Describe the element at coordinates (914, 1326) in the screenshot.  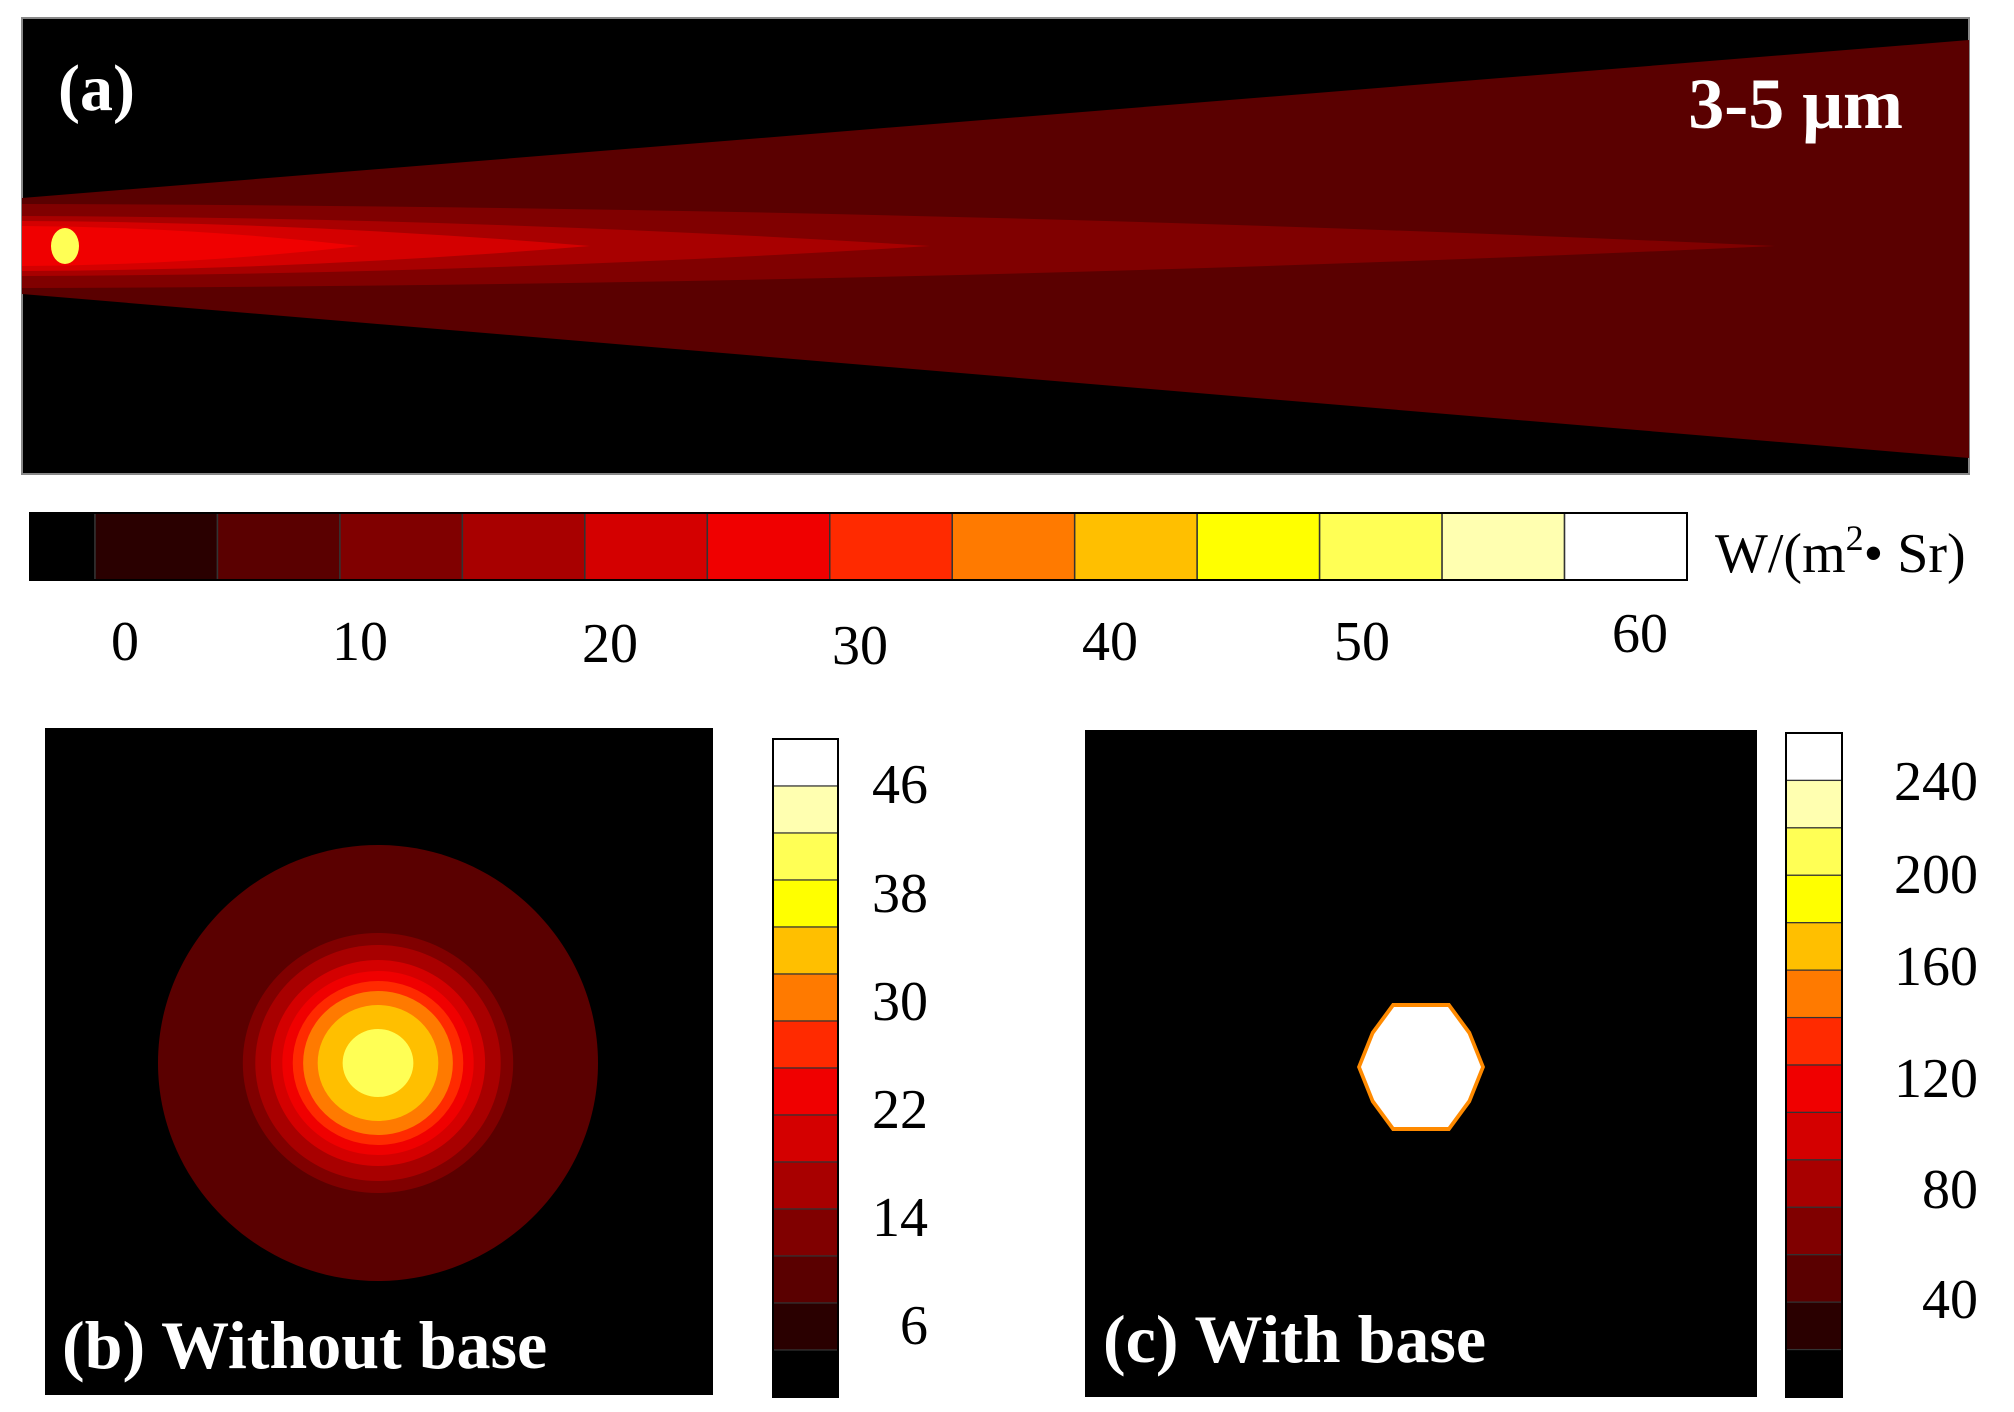
I see `colorbar-tick-label: 6` at that location.